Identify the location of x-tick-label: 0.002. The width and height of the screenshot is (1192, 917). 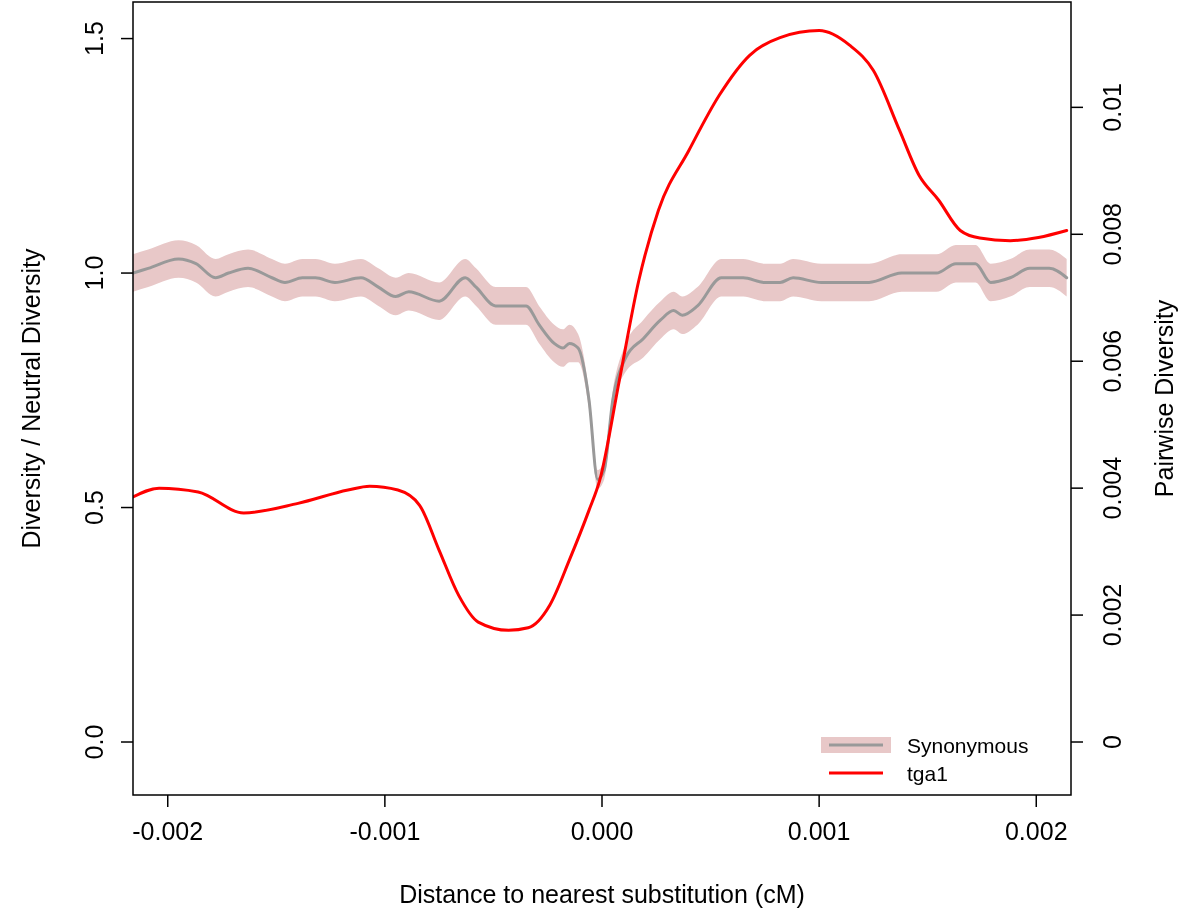
(1036, 831).